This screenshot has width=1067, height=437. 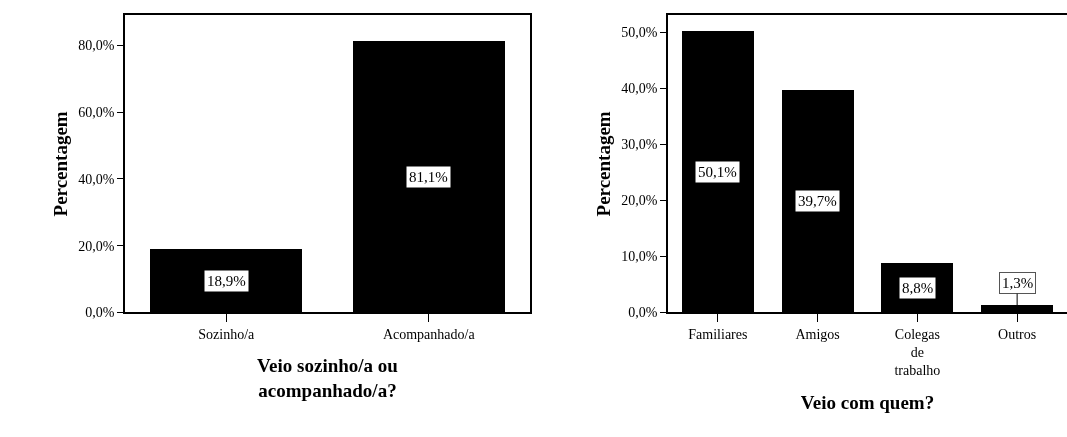 What do you see at coordinates (96, 46) in the screenshot?
I see `y-tick-label: 80,0%` at bounding box center [96, 46].